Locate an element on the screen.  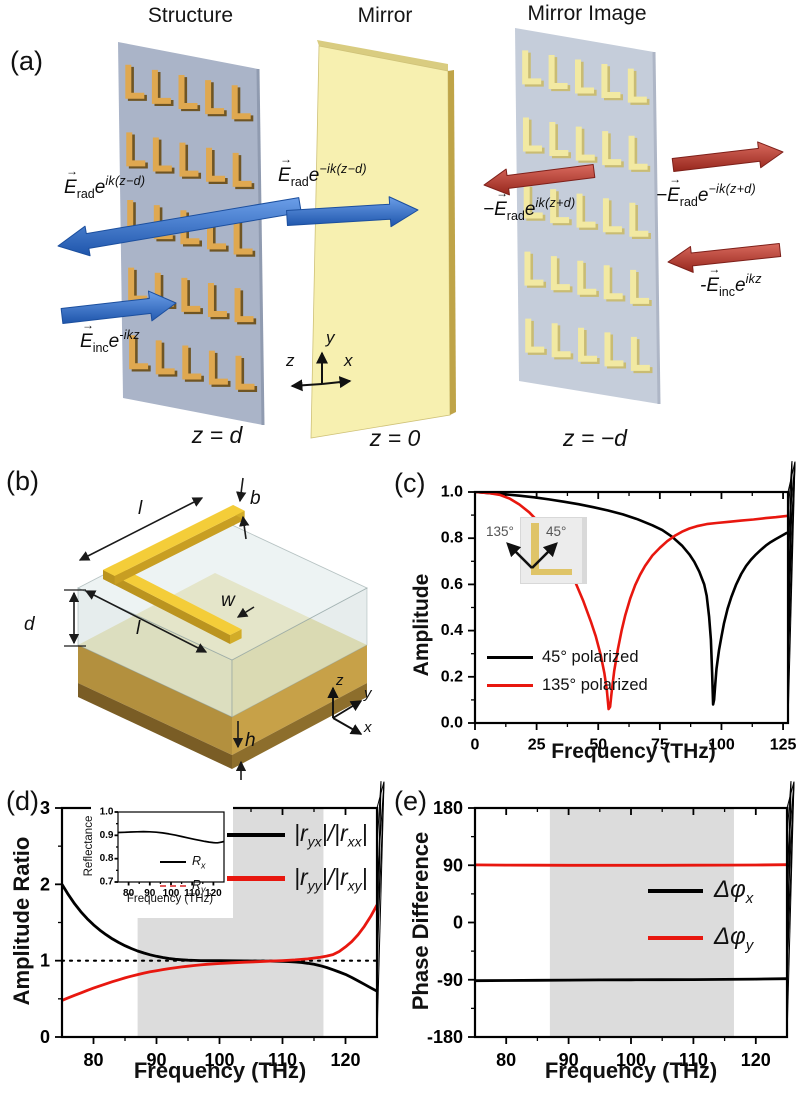
svg-text: 1 is located at coordinates (45, 961).